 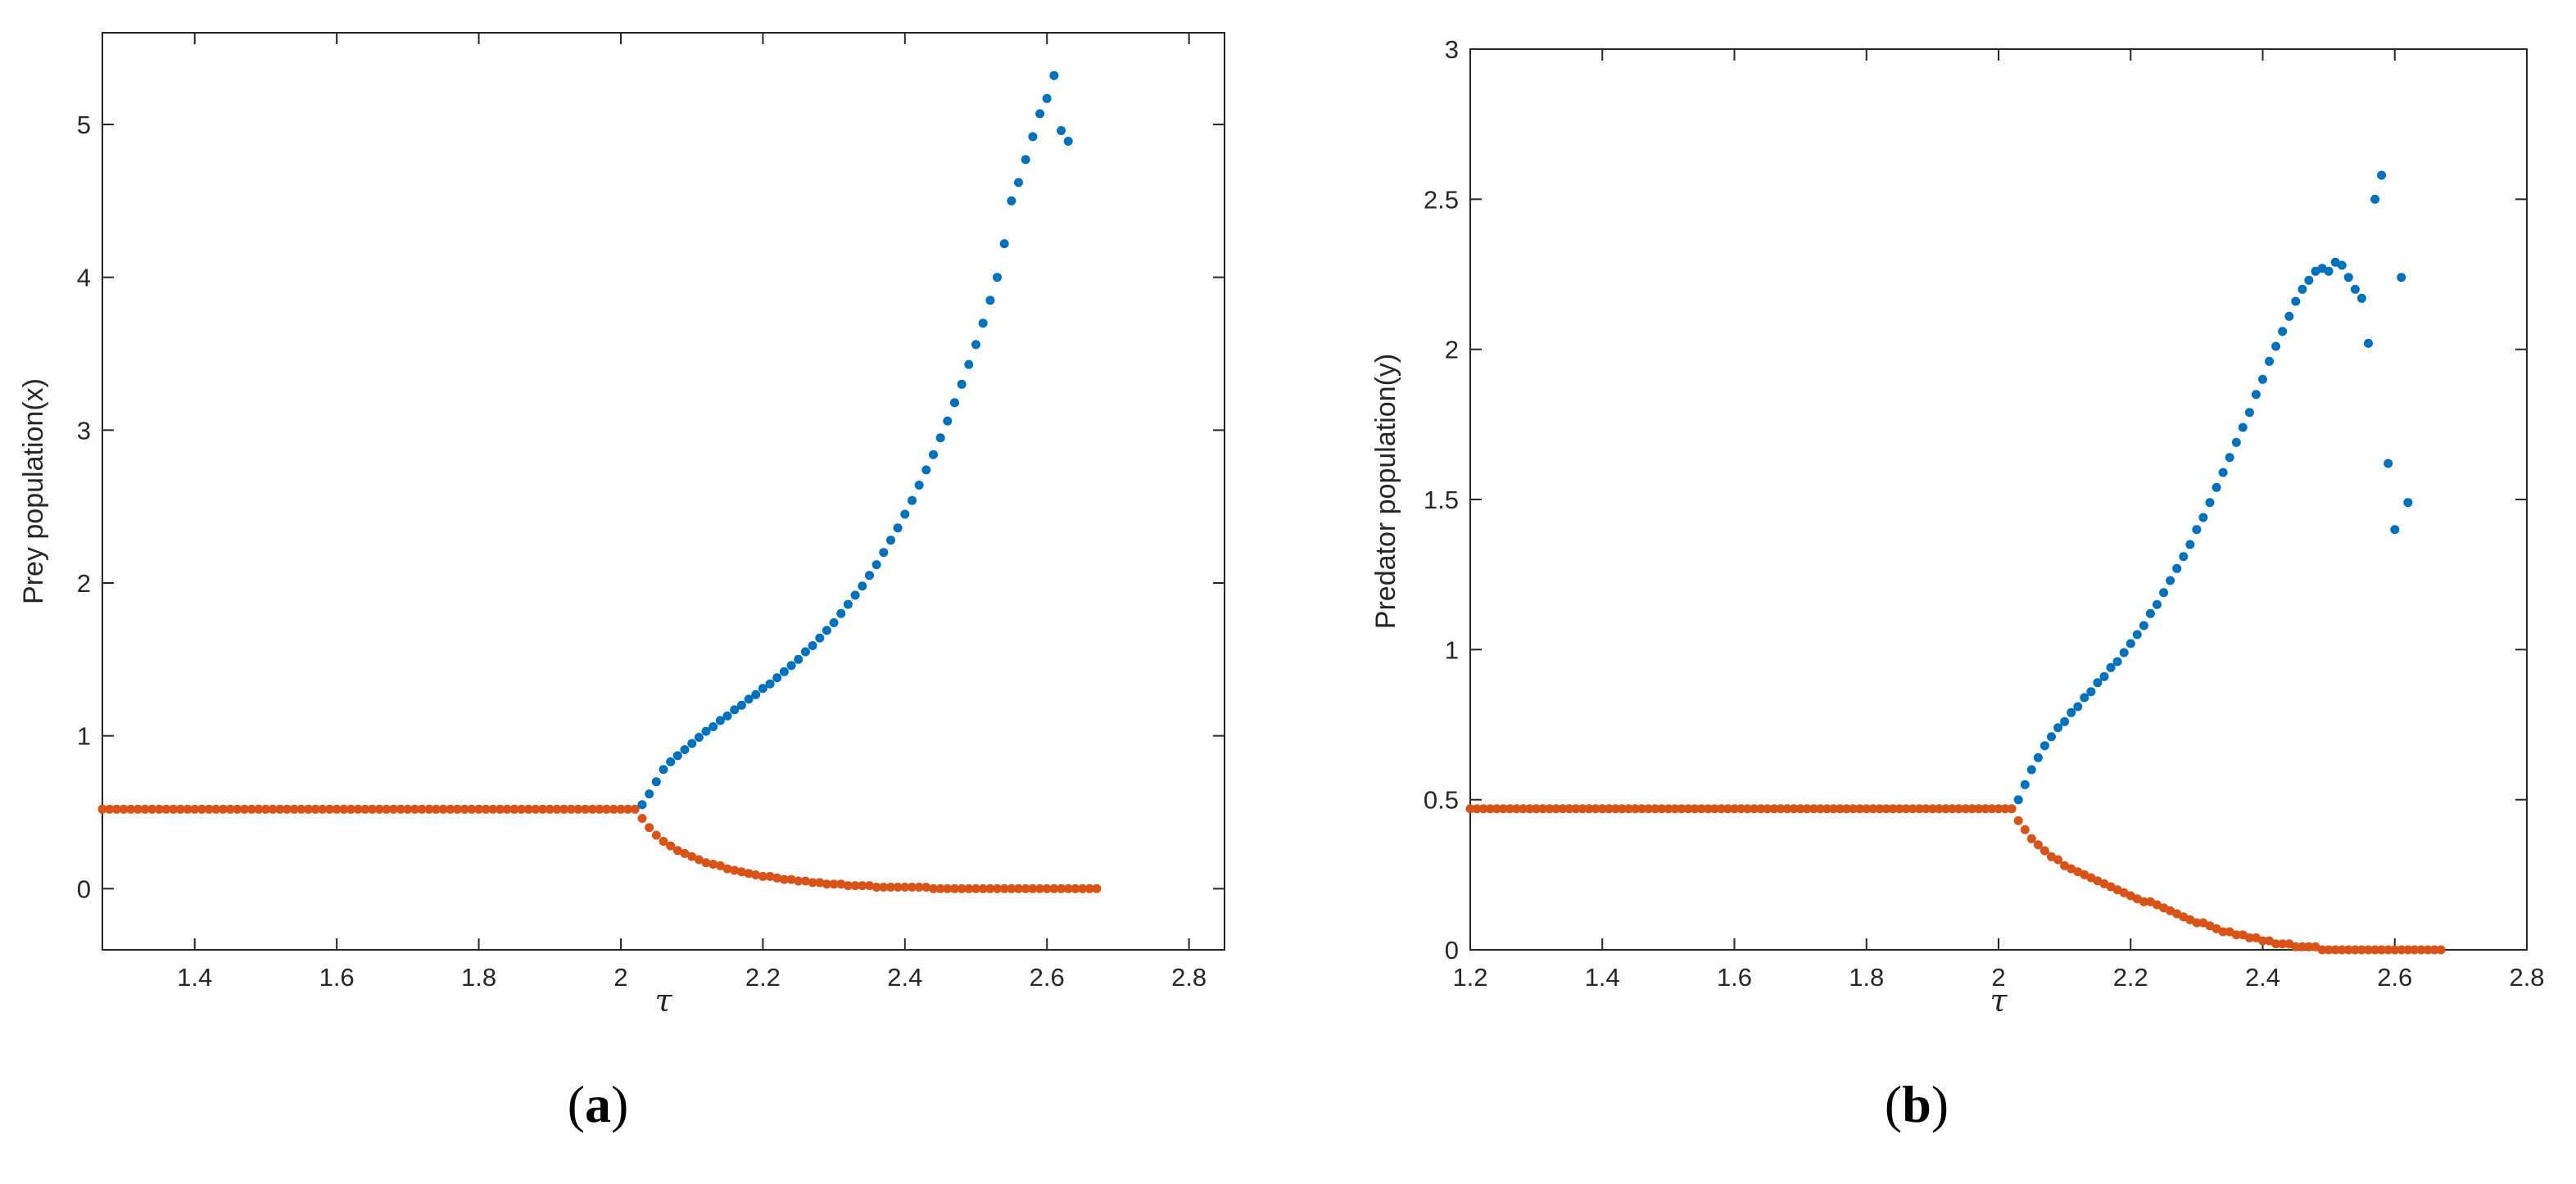 I want to click on panel-b-x-tick-label-7: 2.6, so click(x=2394, y=977).